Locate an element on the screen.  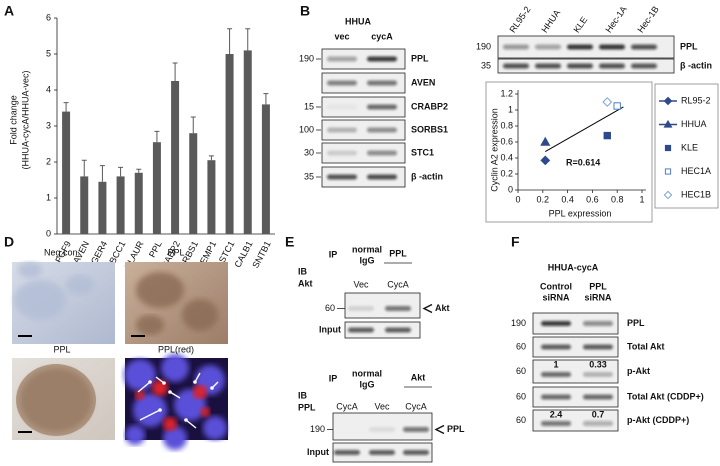
lane-label: RL95-2 is located at coordinates (519, 20).